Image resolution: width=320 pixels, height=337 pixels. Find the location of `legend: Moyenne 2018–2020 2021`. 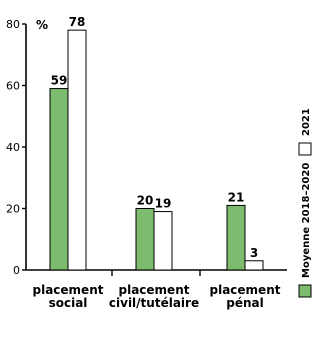

legend: Moyenne 2018–2020 2021 is located at coordinates (305, 203).